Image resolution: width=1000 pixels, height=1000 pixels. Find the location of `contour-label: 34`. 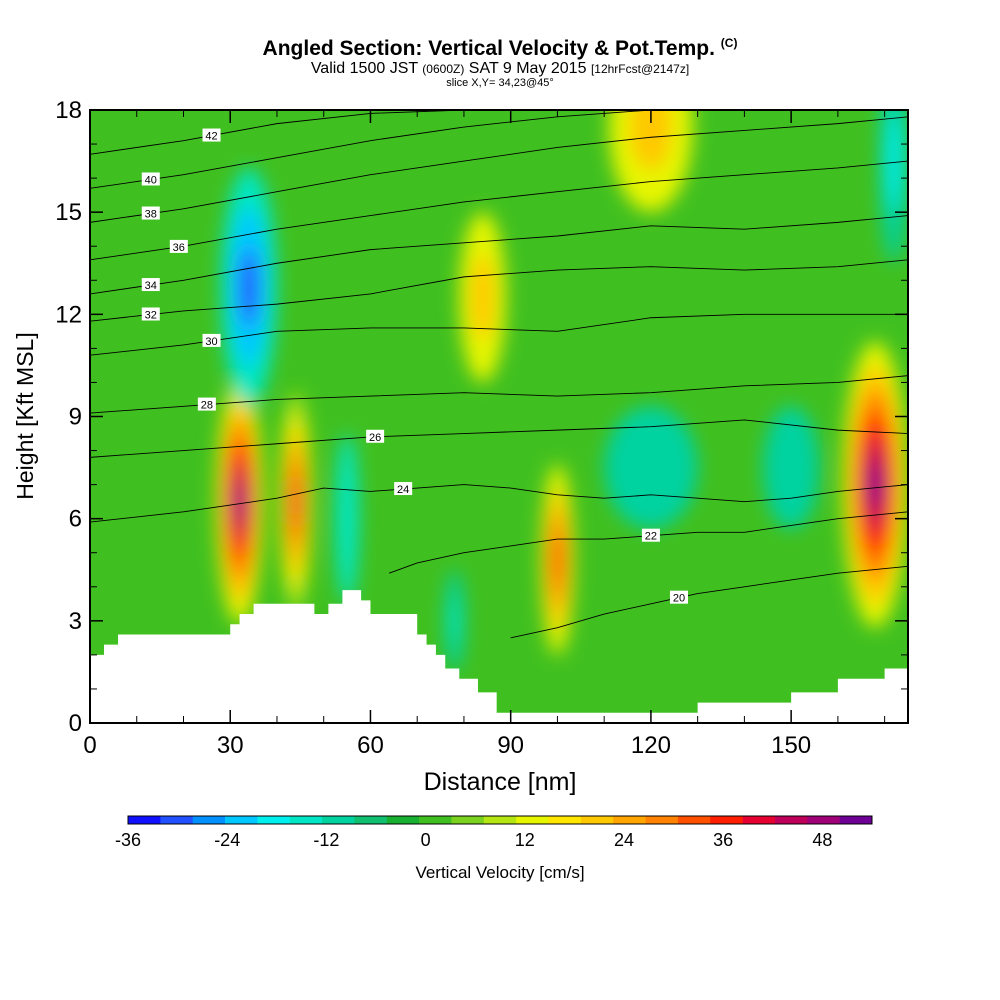

contour-label: 34 is located at coordinates (151, 286).